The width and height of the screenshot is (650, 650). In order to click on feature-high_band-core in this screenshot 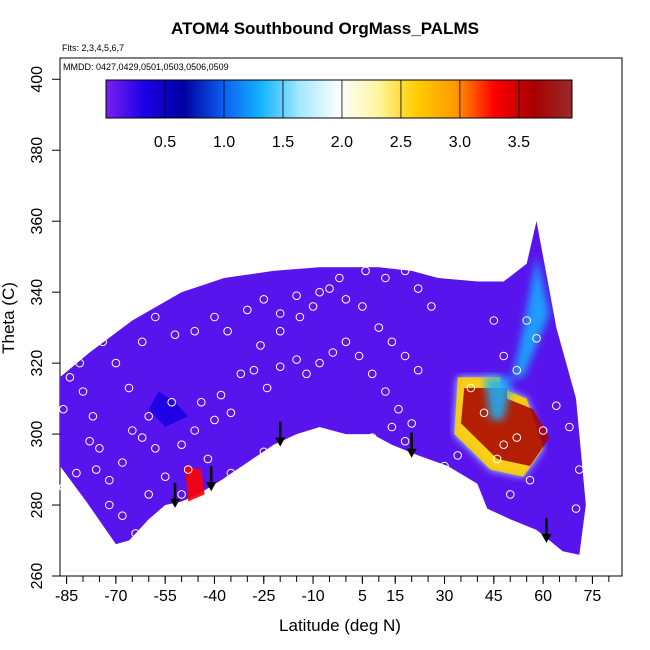, I will do `click(505, 427)`.